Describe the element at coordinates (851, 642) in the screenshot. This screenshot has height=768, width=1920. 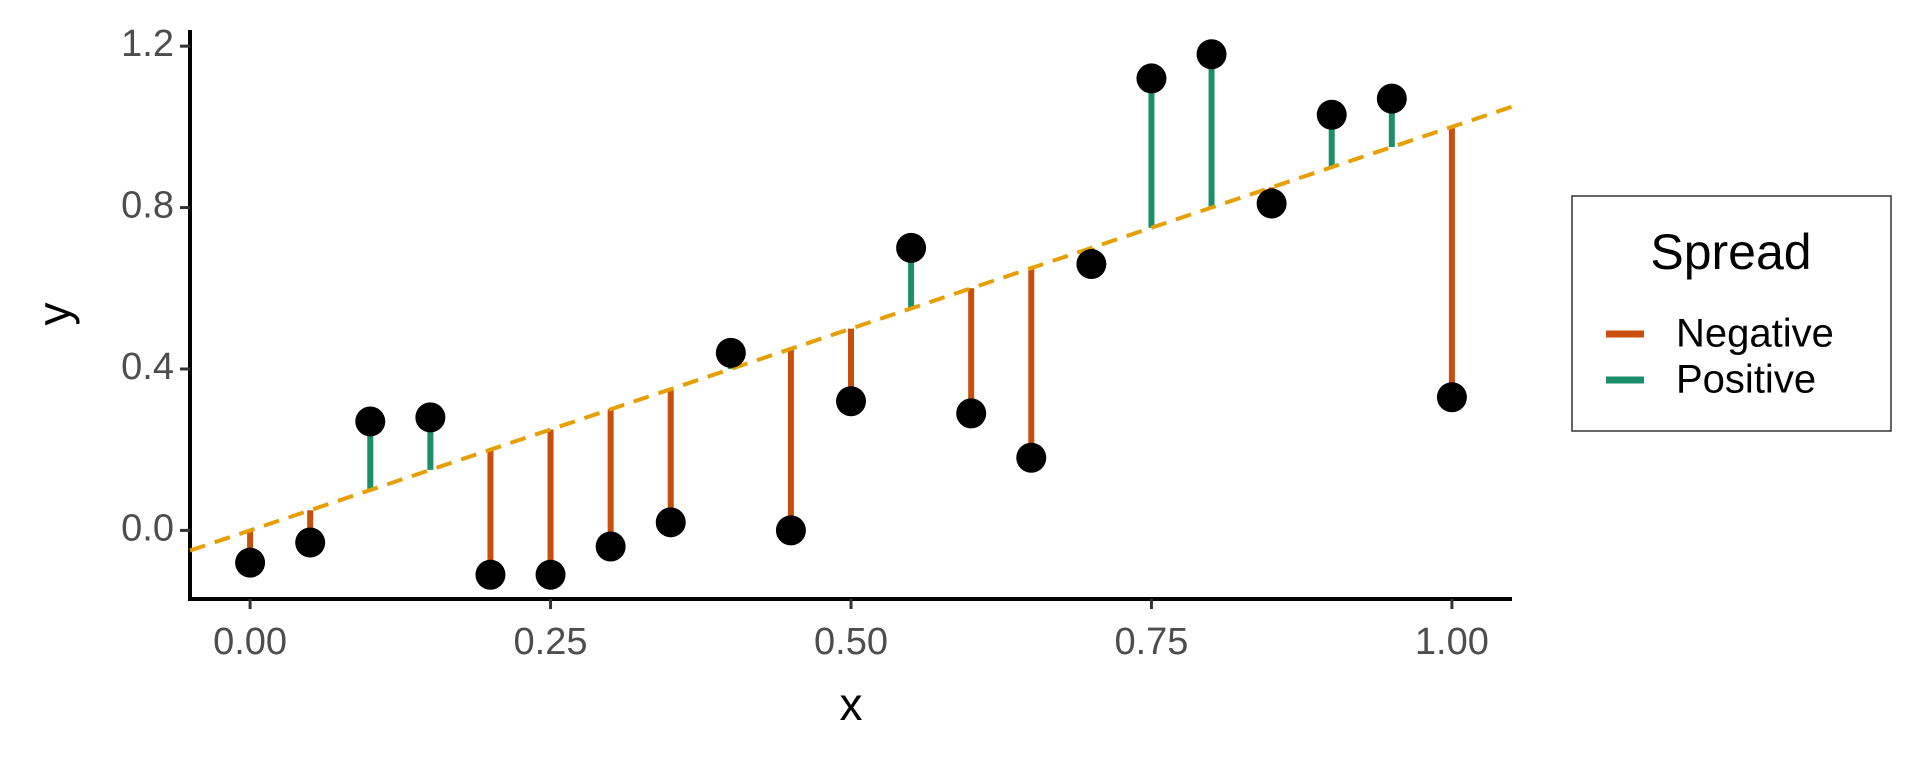
I see `x-tick-label: 0.50` at that location.